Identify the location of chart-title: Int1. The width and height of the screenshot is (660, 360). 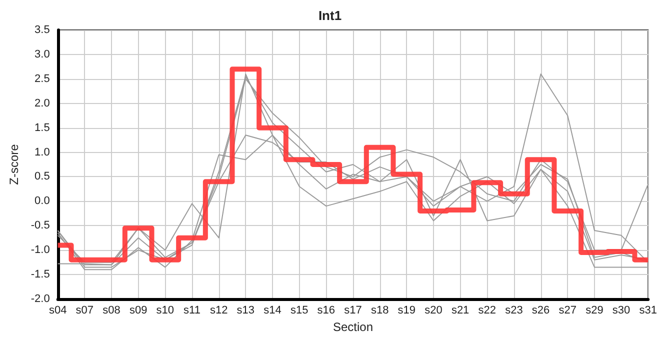
(330, 15).